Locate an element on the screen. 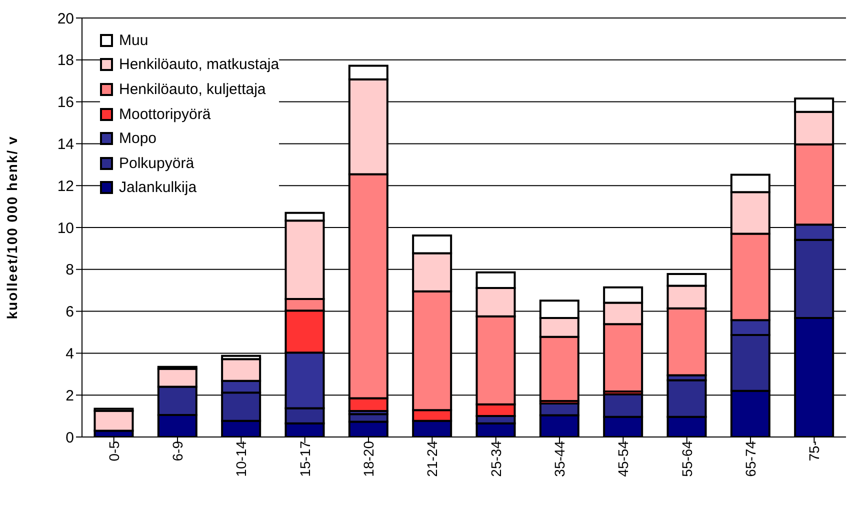  legend-label: Moottoripyörä is located at coordinates (165, 114).